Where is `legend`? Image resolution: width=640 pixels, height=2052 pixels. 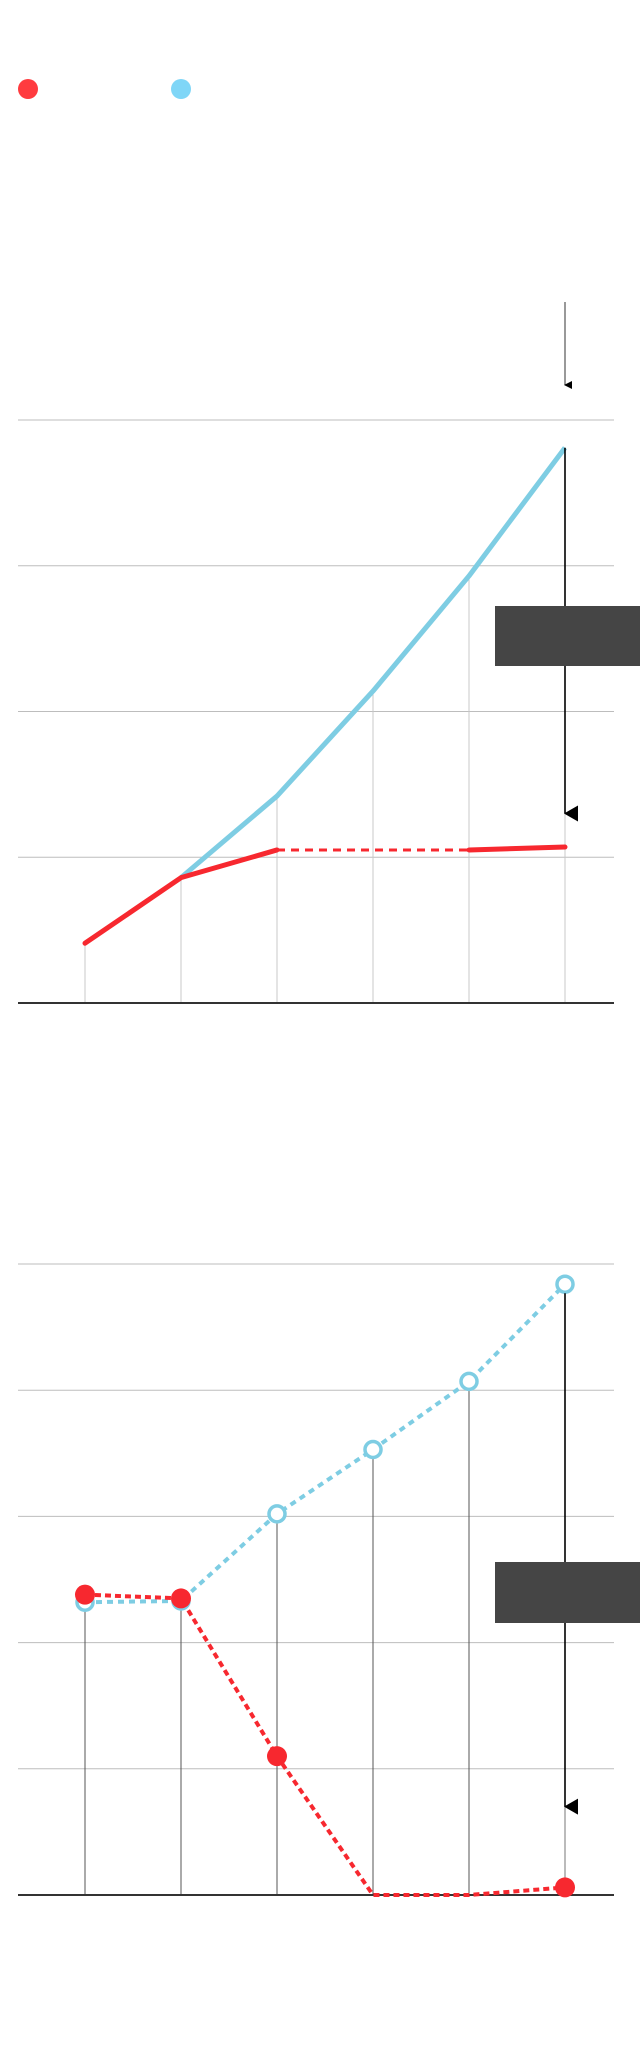 legend is located at coordinates (104, 89).